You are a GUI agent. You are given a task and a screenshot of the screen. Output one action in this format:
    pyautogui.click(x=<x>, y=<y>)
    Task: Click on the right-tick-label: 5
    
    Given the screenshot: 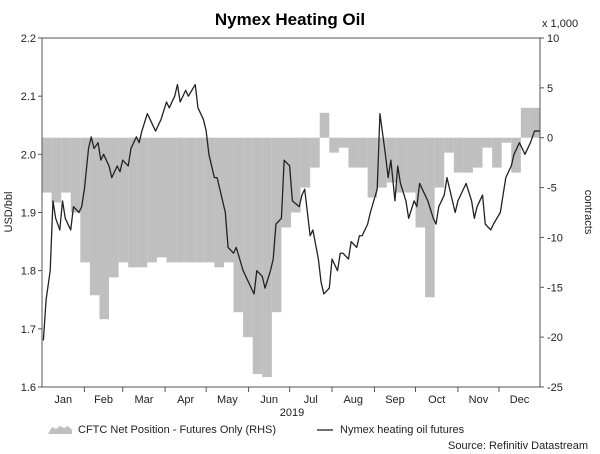 What is the action you would take?
    pyautogui.click(x=550, y=89)
    